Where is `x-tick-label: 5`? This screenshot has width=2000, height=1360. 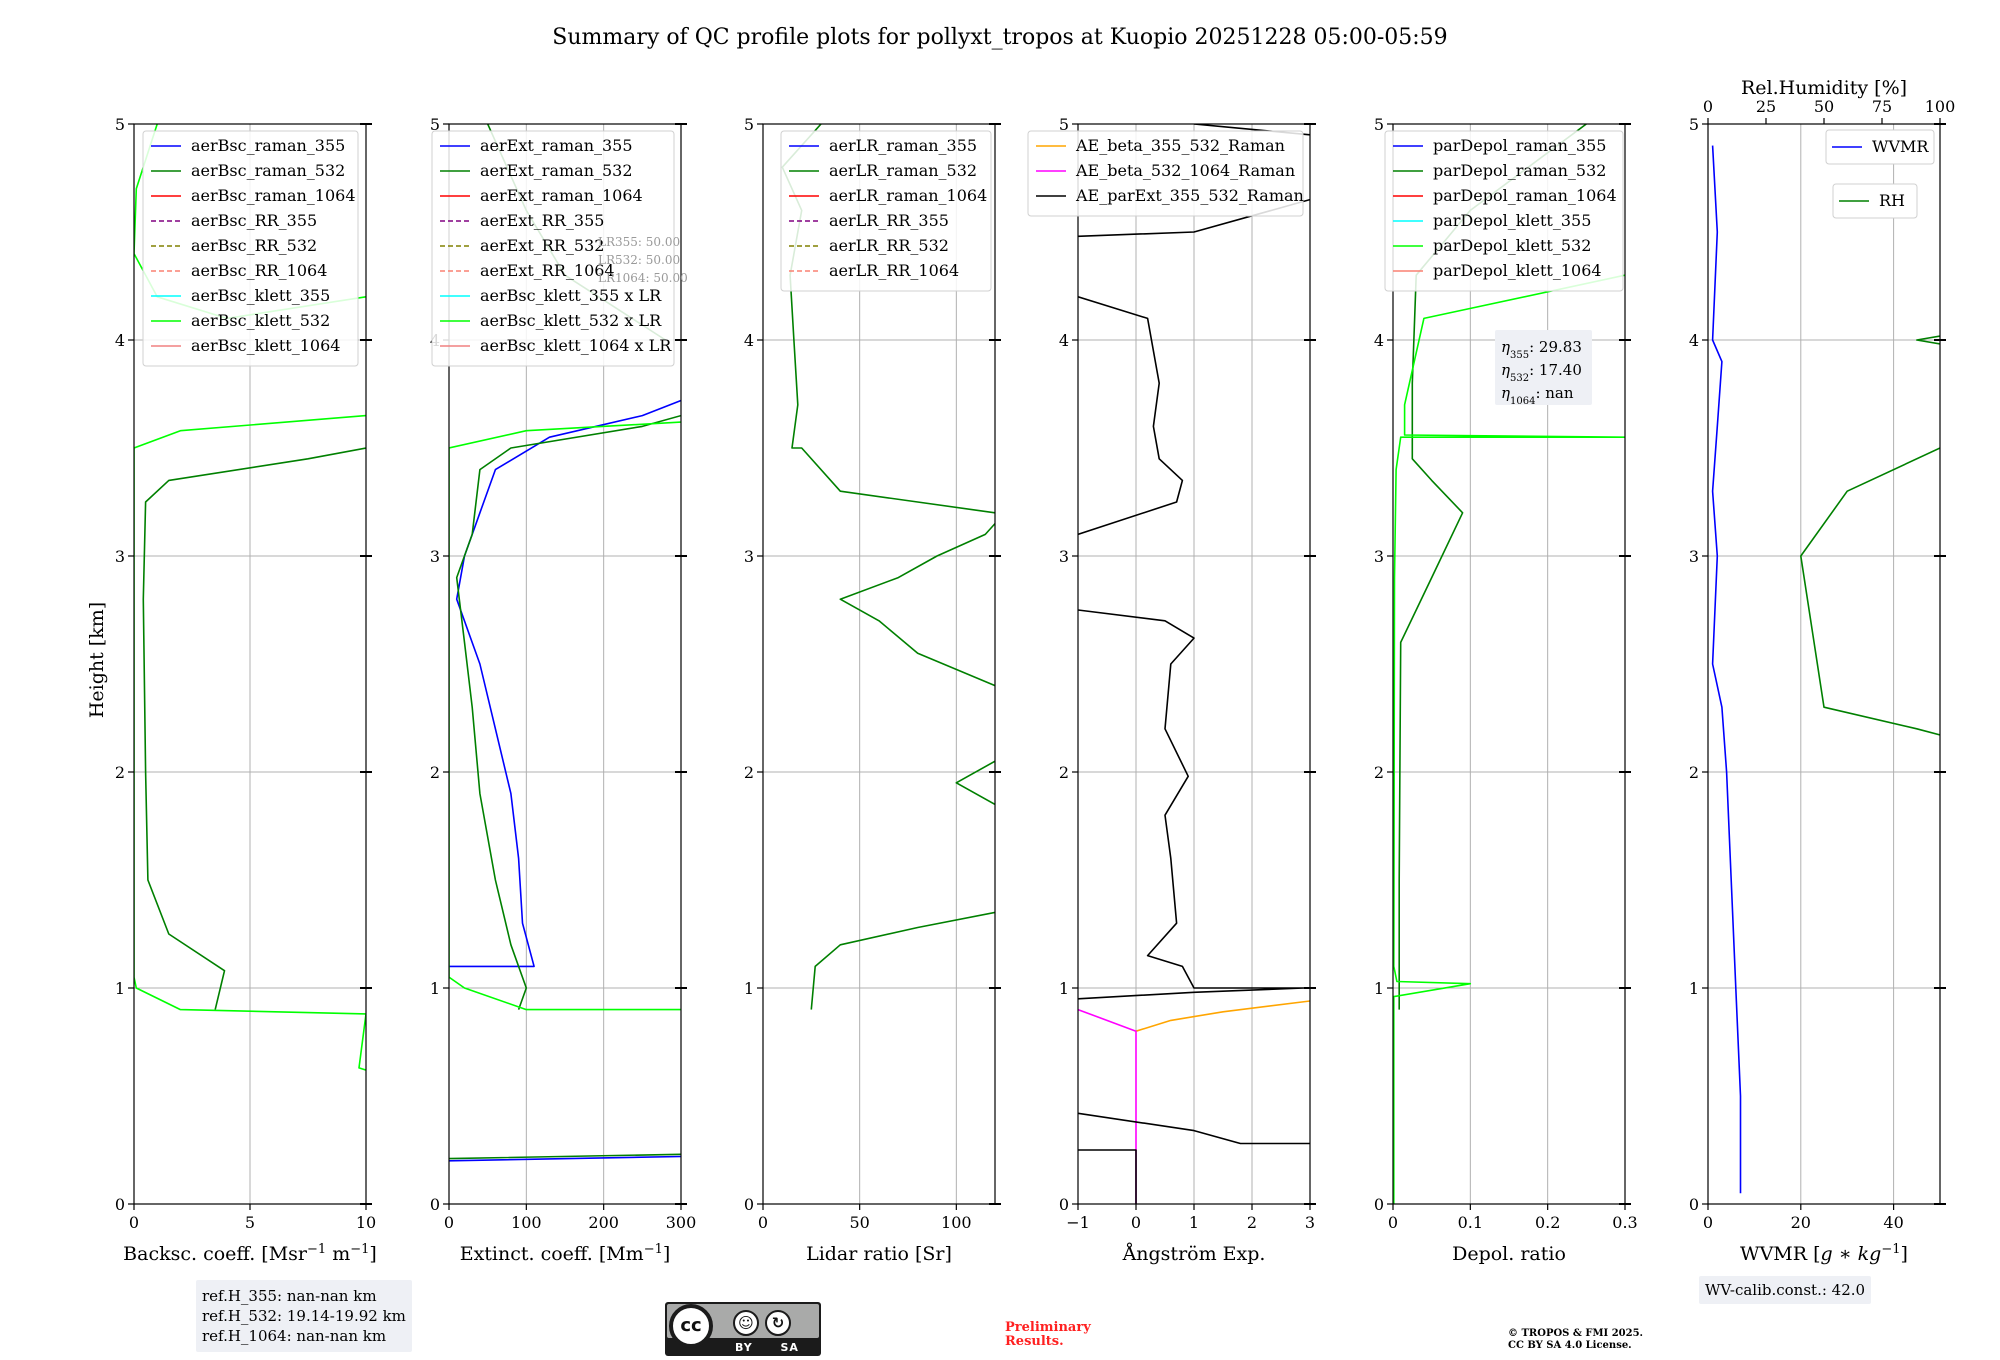 x-tick-label: 5 is located at coordinates (250, 1222).